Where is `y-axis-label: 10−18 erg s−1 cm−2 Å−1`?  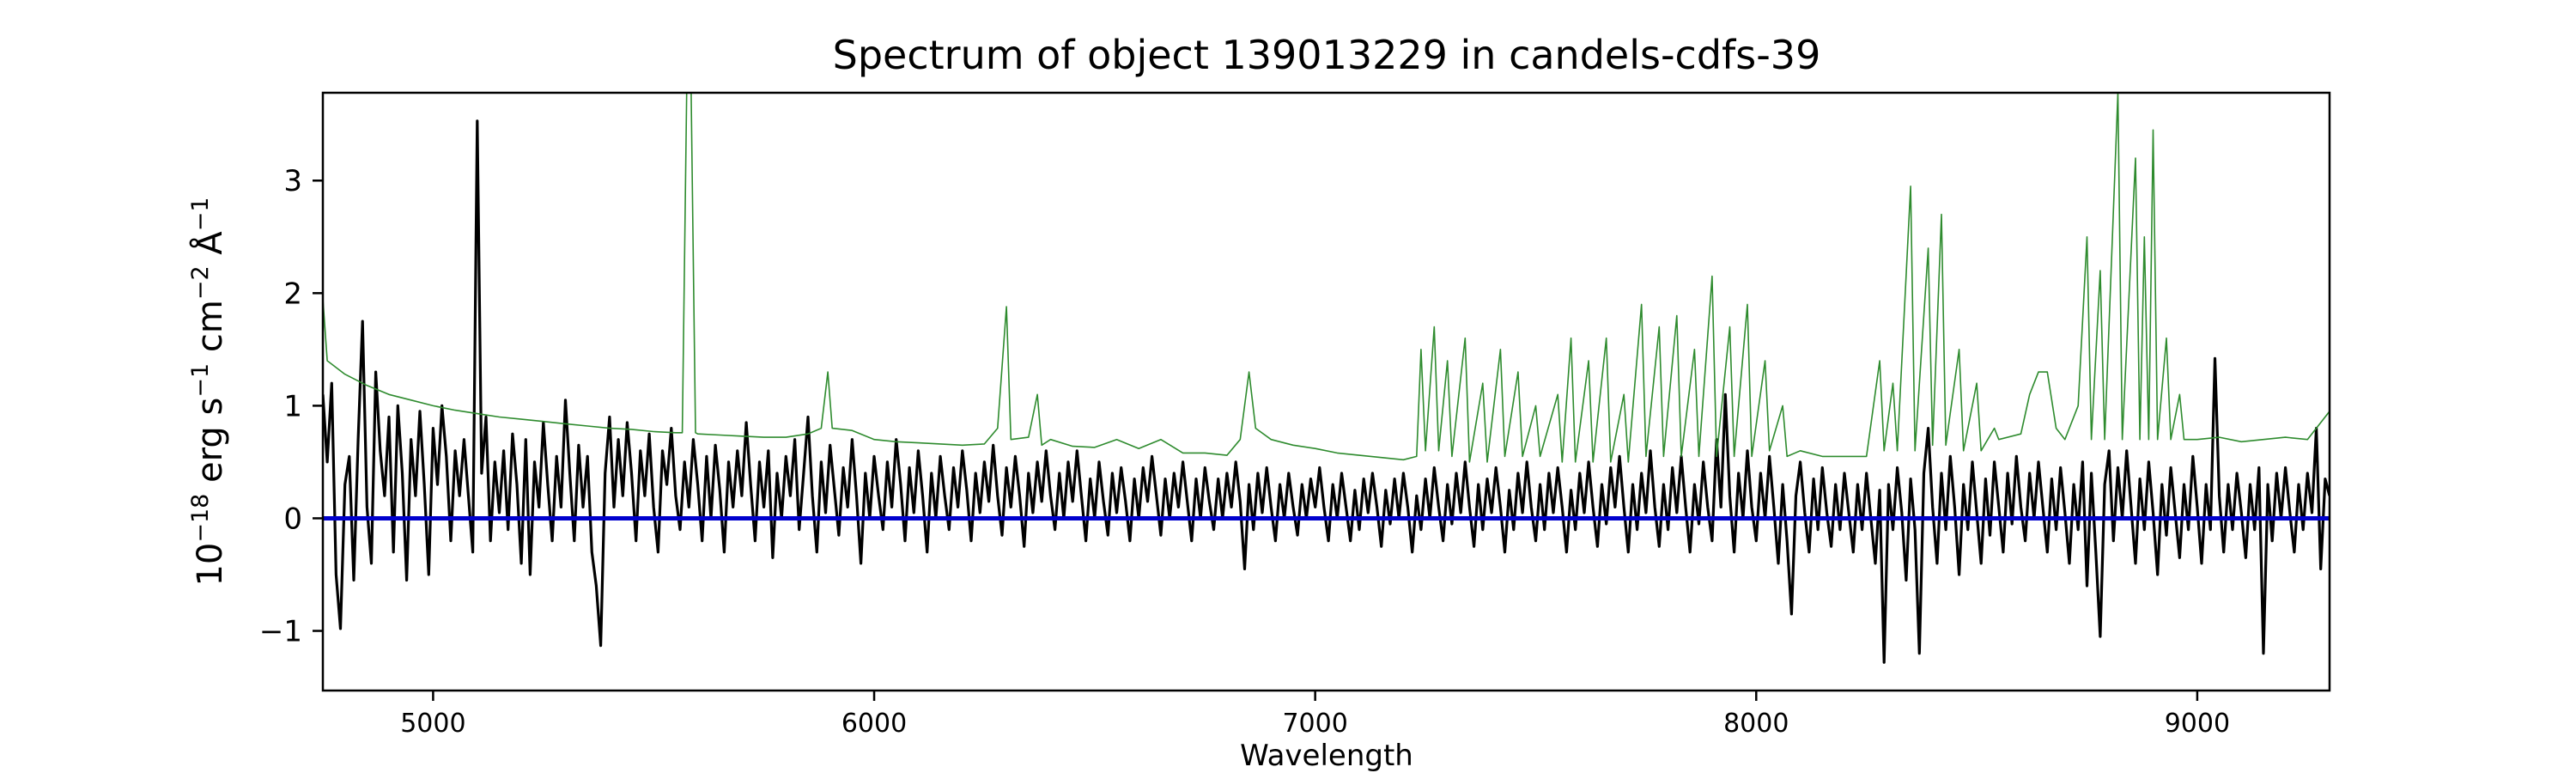 y-axis-label: 10−18 erg s−1 cm−2 Å−1 is located at coordinates (208, 391).